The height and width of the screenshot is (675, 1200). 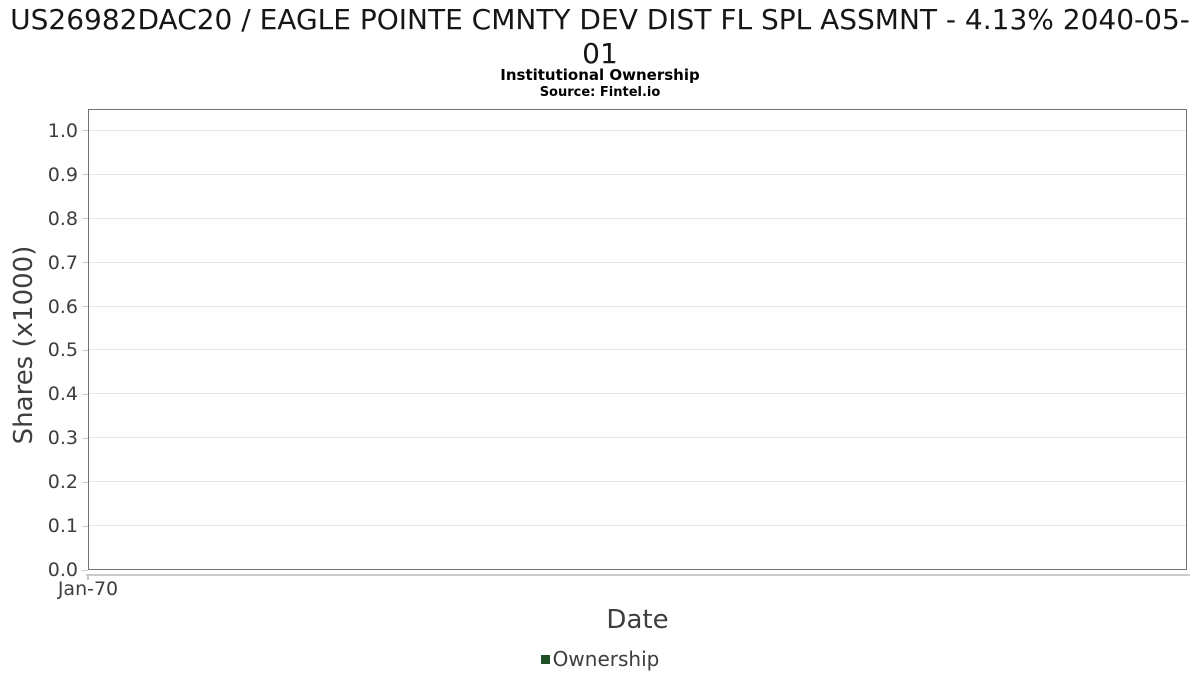 What do you see at coordinates (62, 174) in the screenshot?
I see `y-tick-label: 0.9` at bounding box center [62, 174].